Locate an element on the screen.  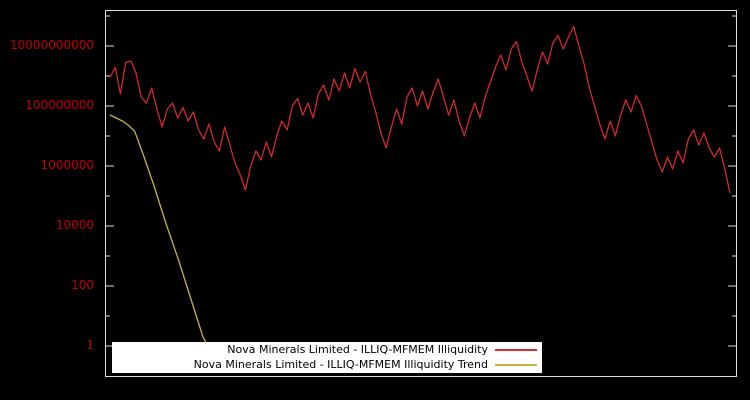
y-axis-tick-label: 1 is located at coordinates (90, 345).